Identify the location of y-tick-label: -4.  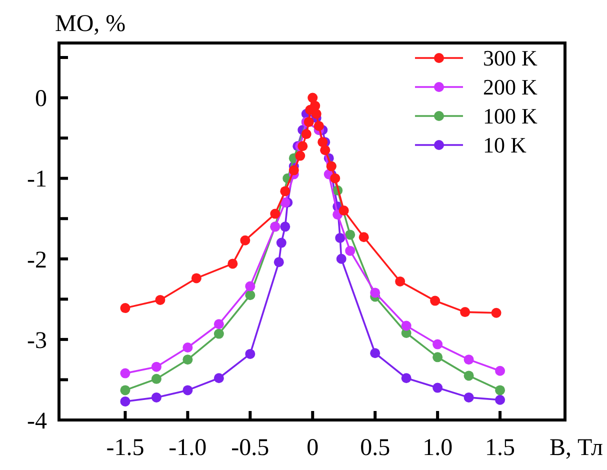
(37, 421).